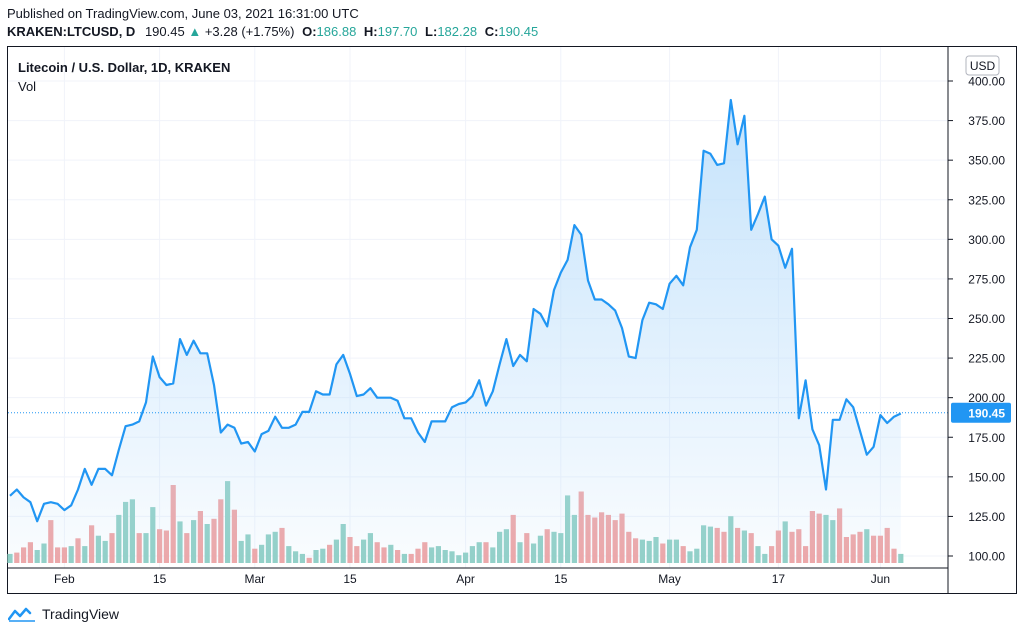 The width and height of the screenshot is (1024, 635). Describe the element at coordinates (986, 438) in the screenshot. I see `y-tick-label: 175.00` at that location.